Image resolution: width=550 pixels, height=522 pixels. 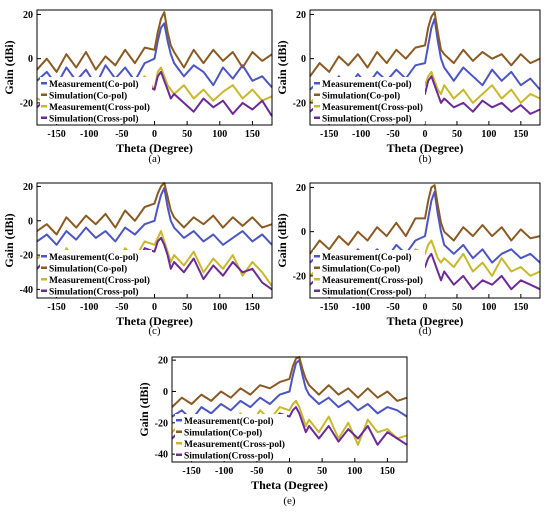 I want to click on chart-d-x-tick-label: 150, so click(x=520, y=307).